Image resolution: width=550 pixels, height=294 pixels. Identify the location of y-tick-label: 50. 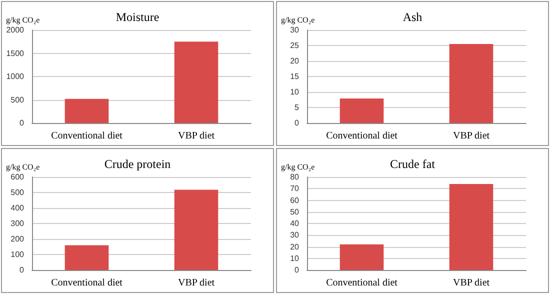
(295, 211).